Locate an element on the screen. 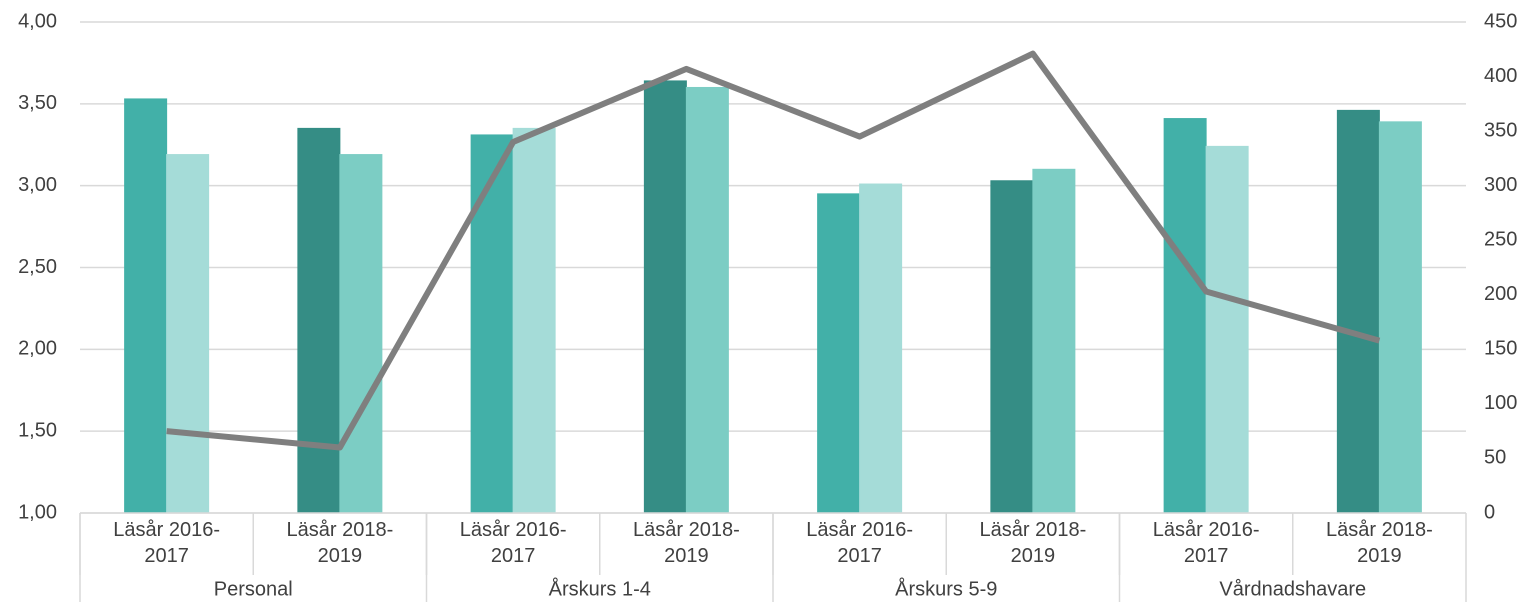 The height and width of the screenshot is (602, 1528). y2-tick-label: 300 is located at coordinates (1500, 185).